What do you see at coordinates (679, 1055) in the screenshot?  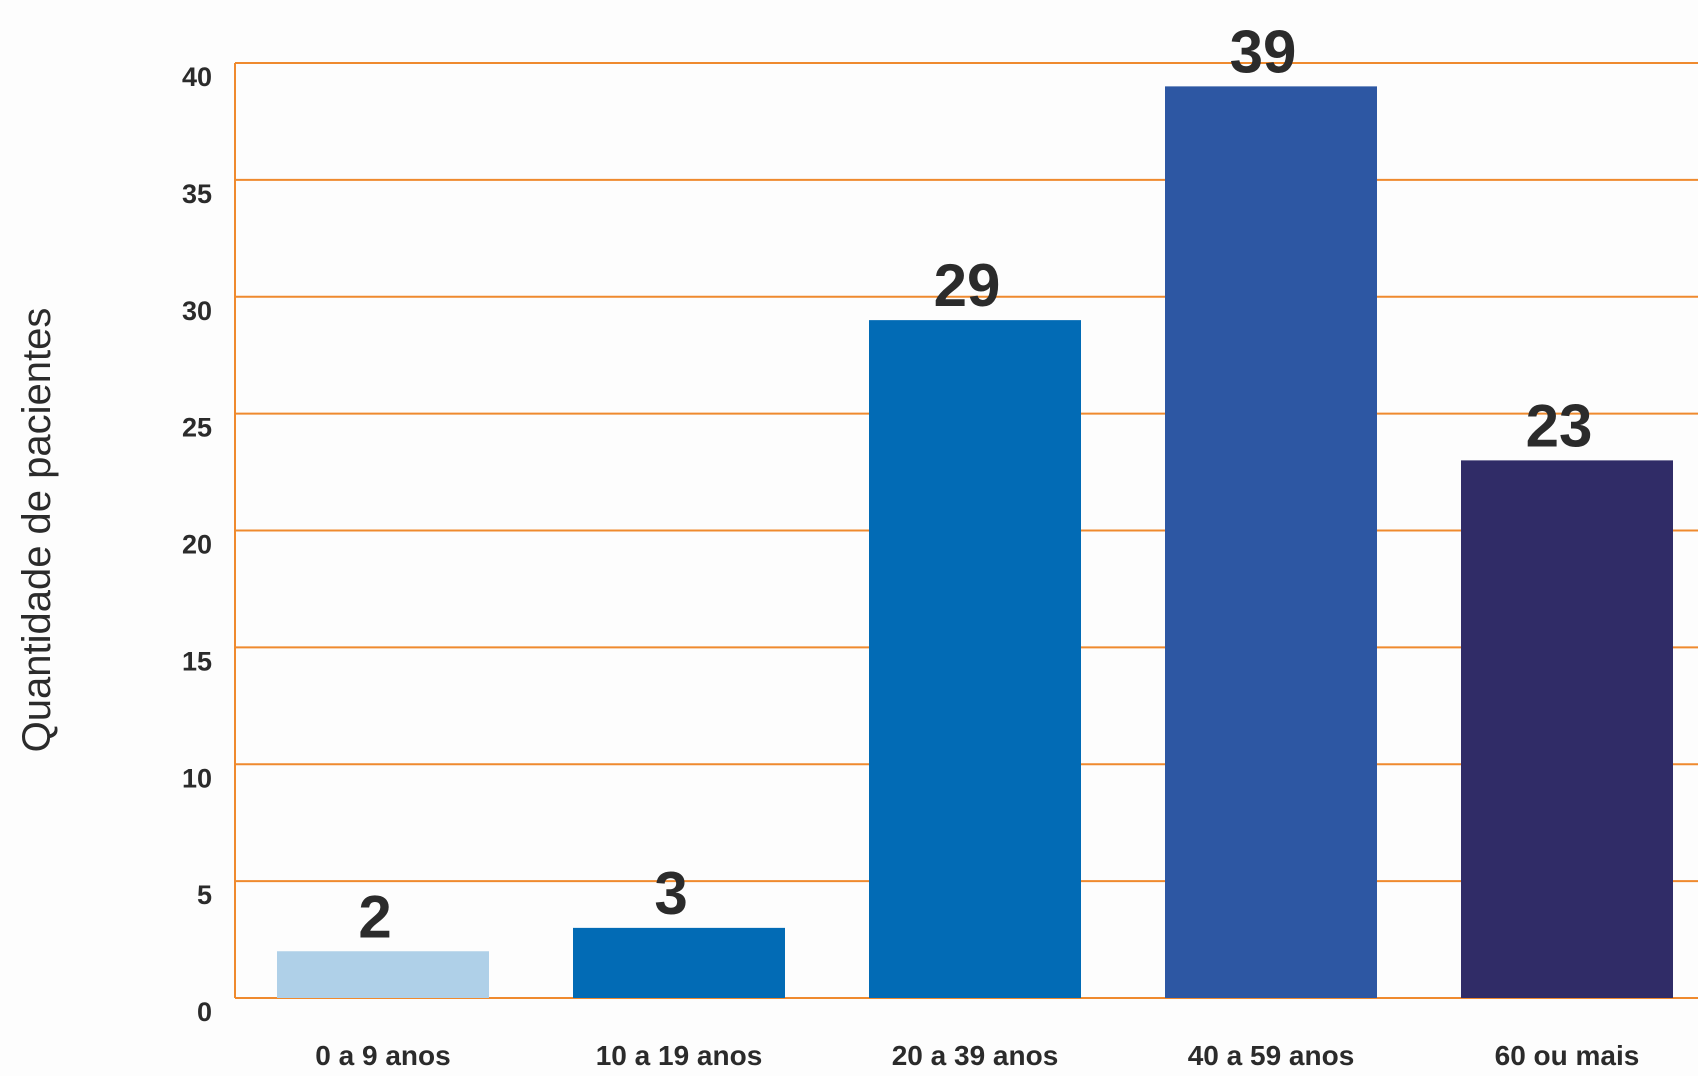 I see `x-category-label: 10 a 19 anos` at bounding box center [679, 1055].